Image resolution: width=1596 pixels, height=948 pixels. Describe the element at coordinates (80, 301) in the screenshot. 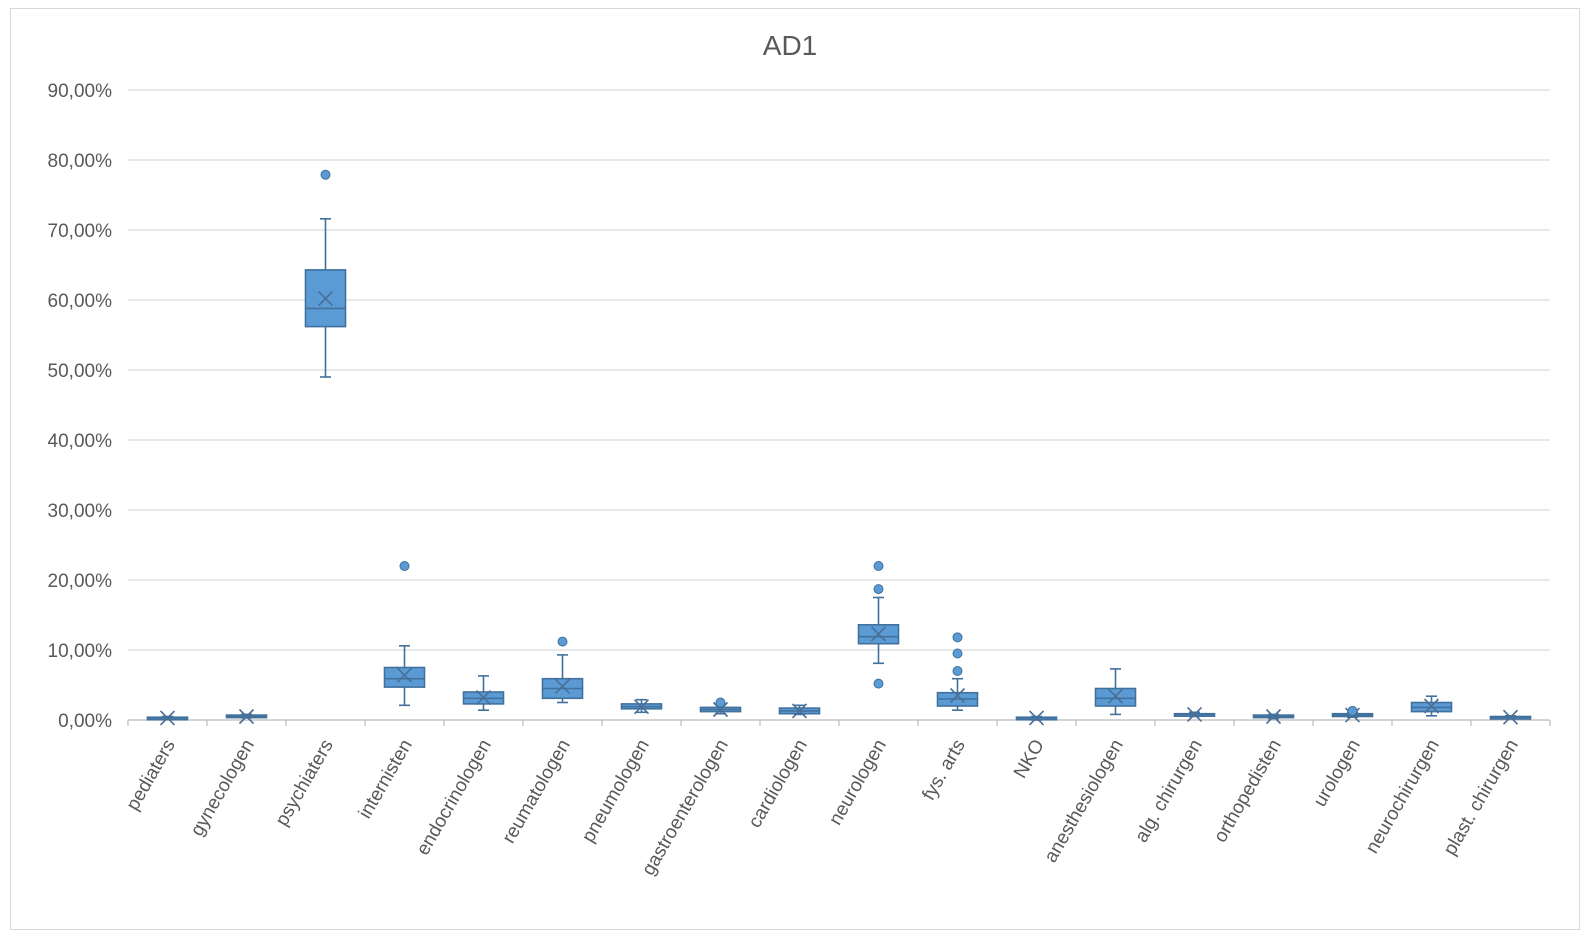

I see `y-tick-label: 60,00%` at that location.